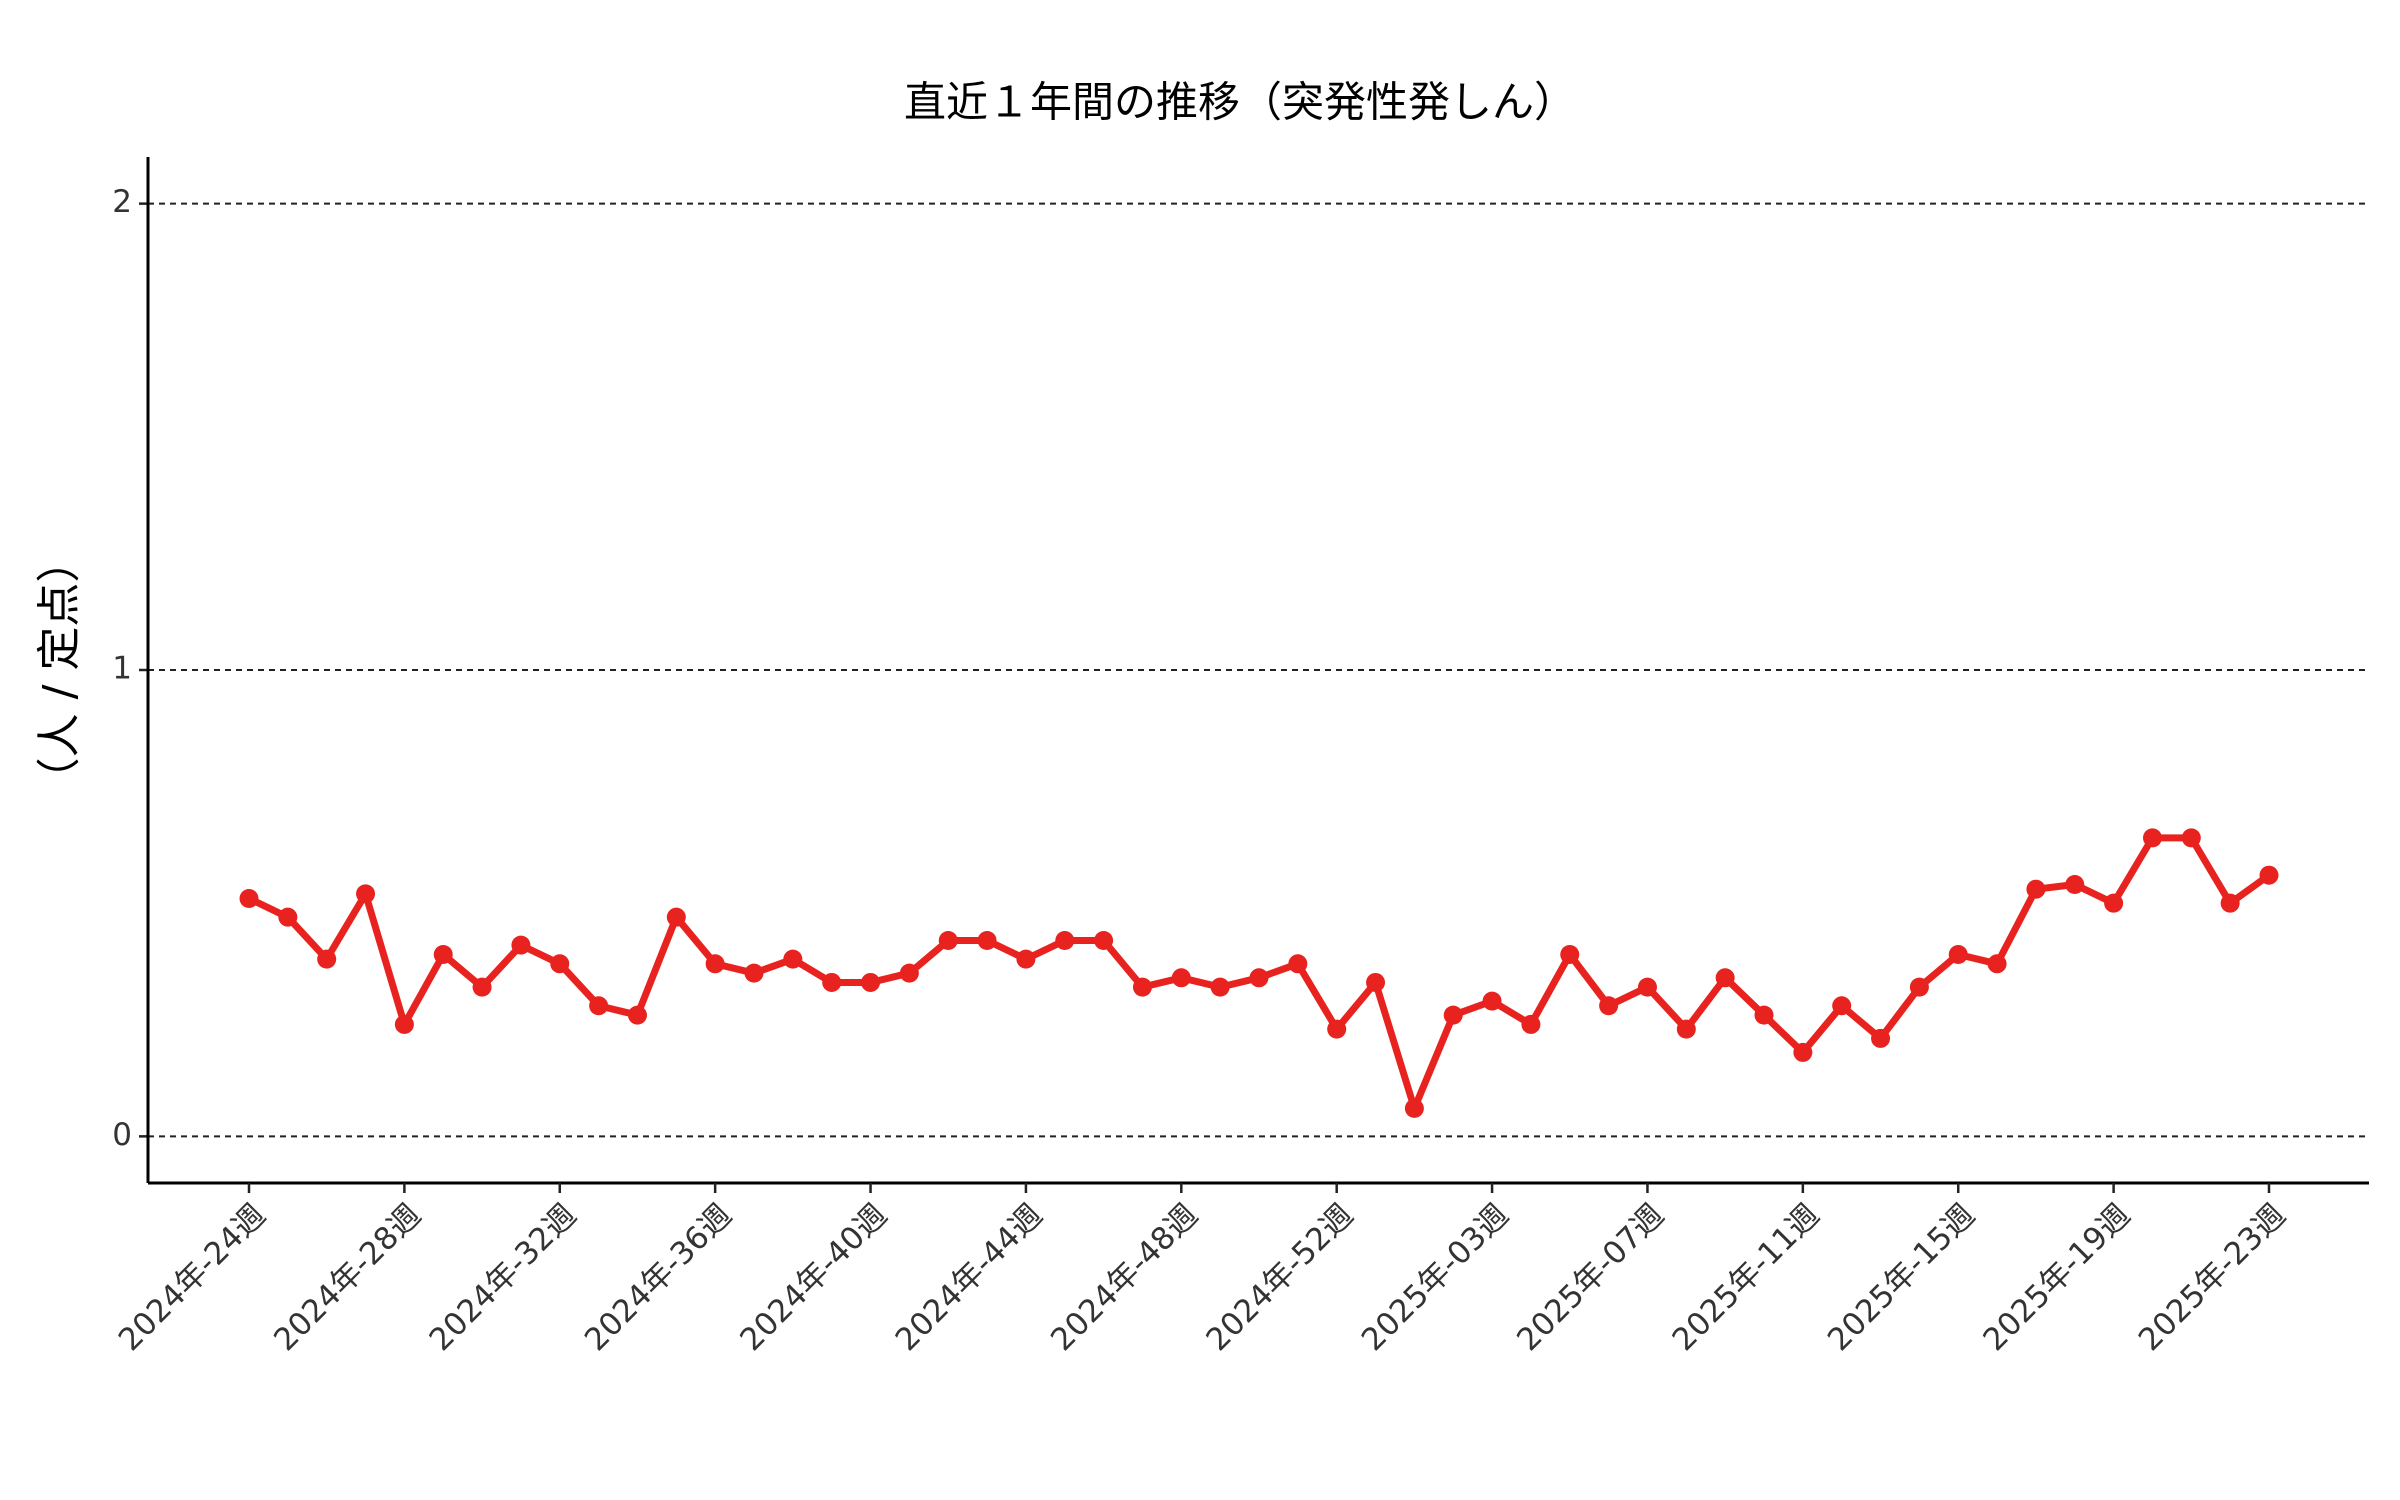 This screenshot has height=1500, width=2400. Describe the element at coordinates (1746, 1277) in the screenshot. I see `x-tick-label: 2025年-11週` at that location.